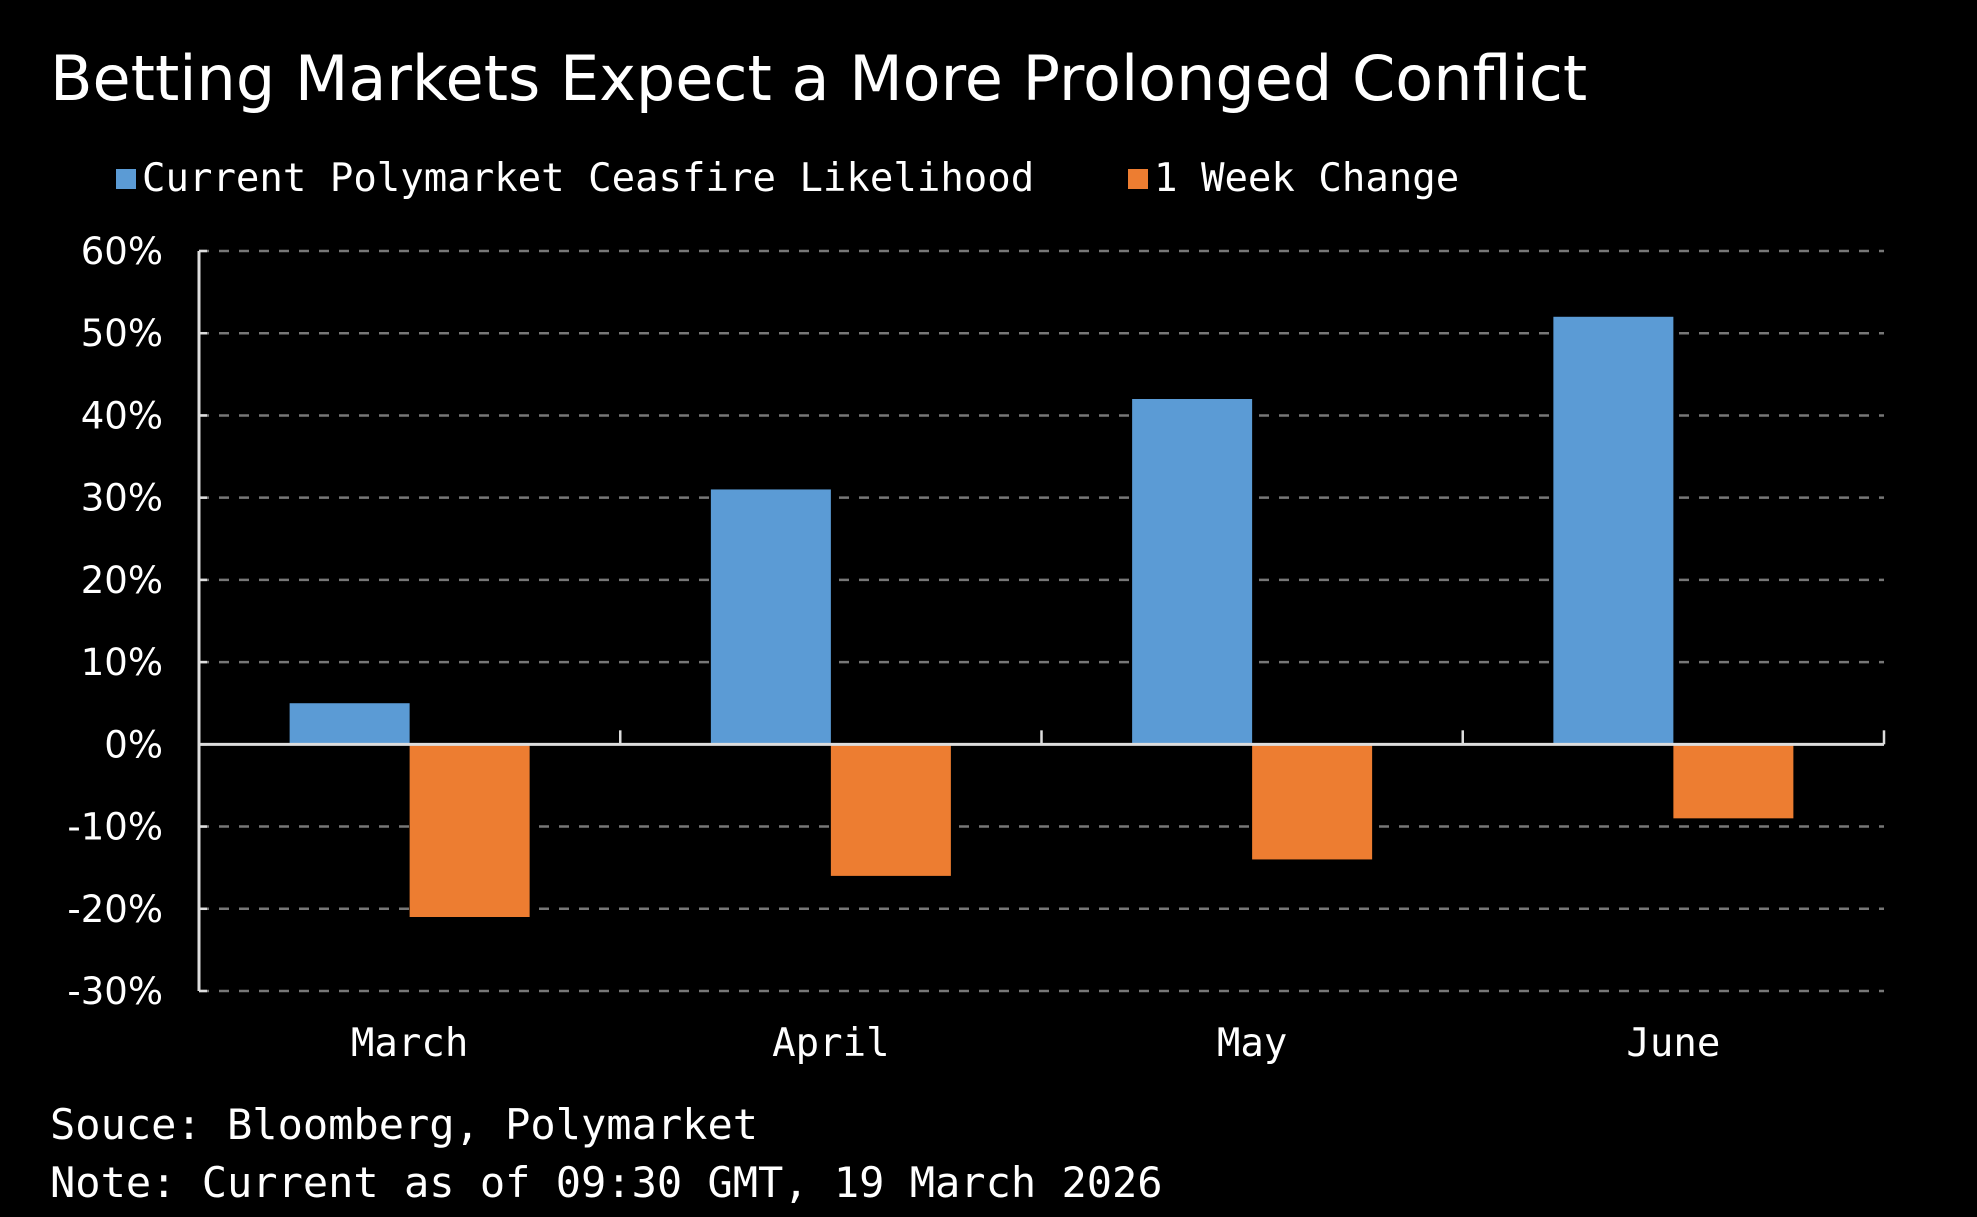  Describe the element at coordinates (1733, 781) in the screenshot. I see `bar-week-change-june` at that location.